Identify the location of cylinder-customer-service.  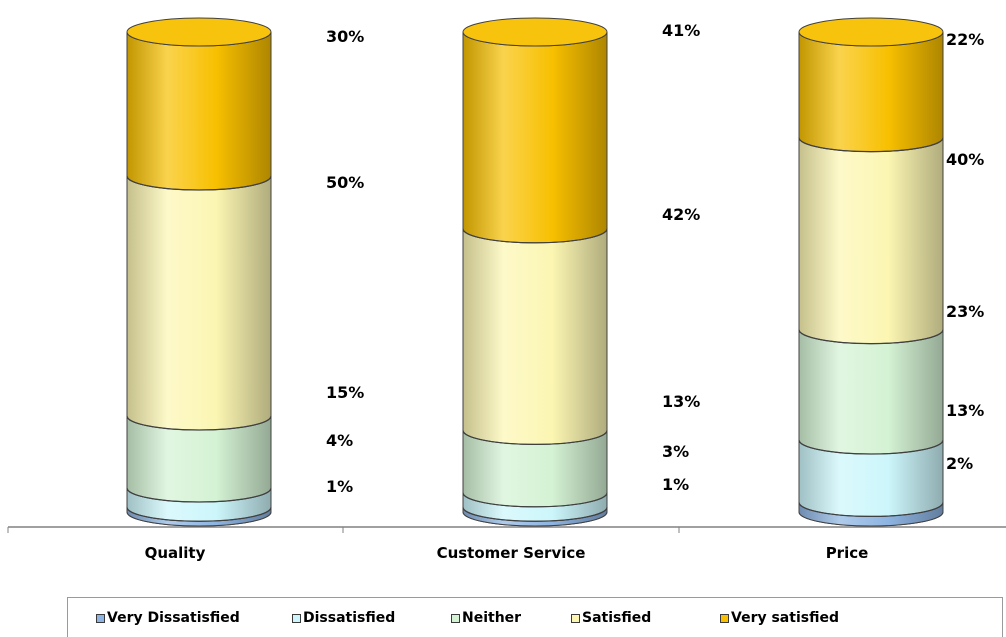
(535, 272).